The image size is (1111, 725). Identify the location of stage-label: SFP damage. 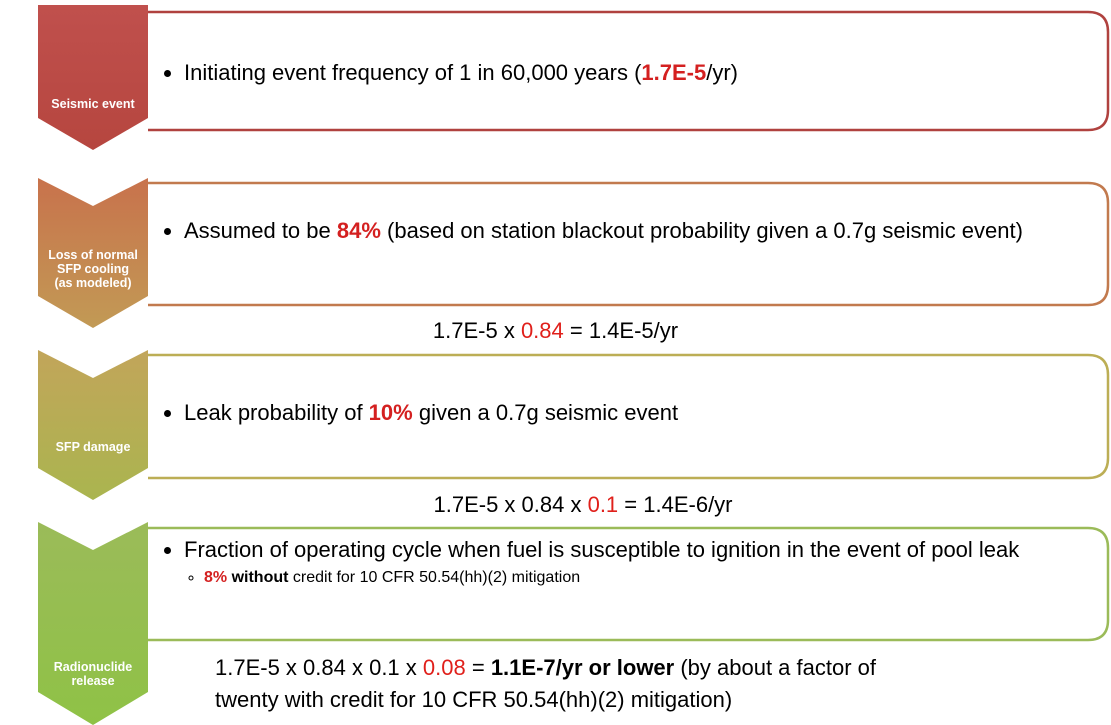
(93, 447).